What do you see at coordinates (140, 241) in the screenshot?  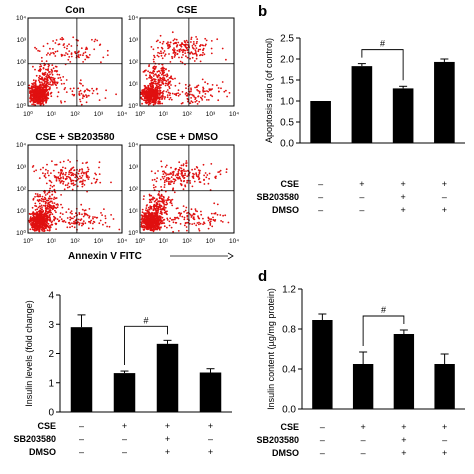 I see `flow-x-tick-label: 10⁰` at bounding box center [140, 241].